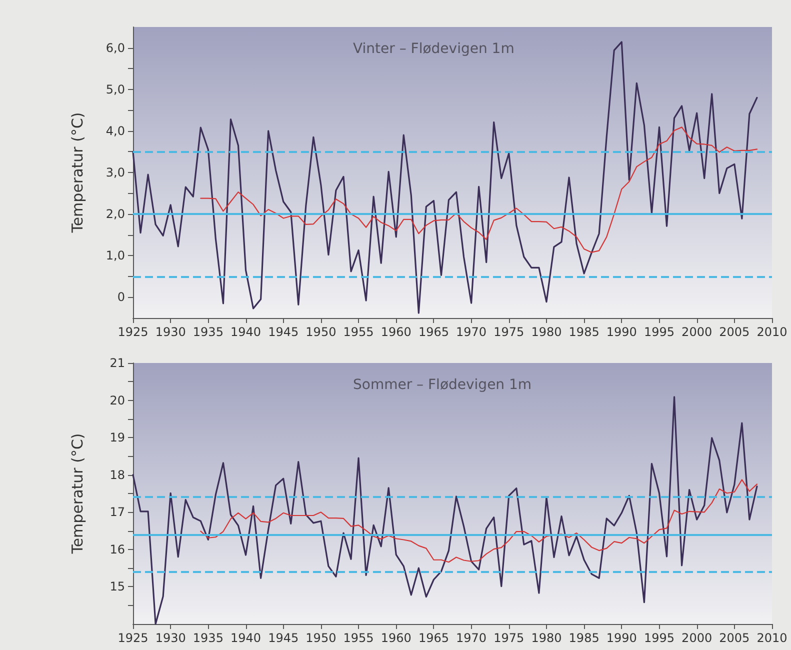  Describe the element at coordinates (115, 255) in the screenshot. I see `y-tick-label: 1,0` at that location.